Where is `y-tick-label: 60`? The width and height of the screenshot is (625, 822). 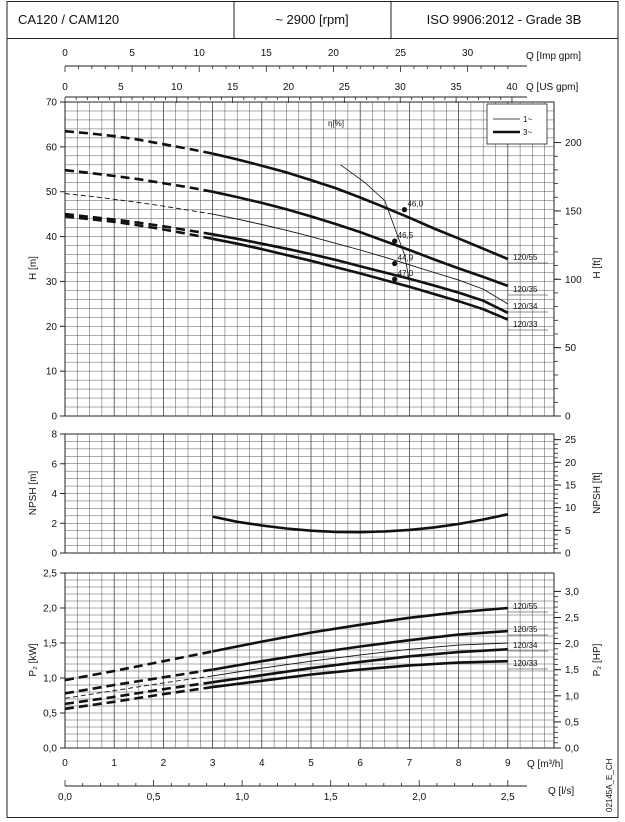 y-tick-label: 60 is located at coordinates (52, 147).